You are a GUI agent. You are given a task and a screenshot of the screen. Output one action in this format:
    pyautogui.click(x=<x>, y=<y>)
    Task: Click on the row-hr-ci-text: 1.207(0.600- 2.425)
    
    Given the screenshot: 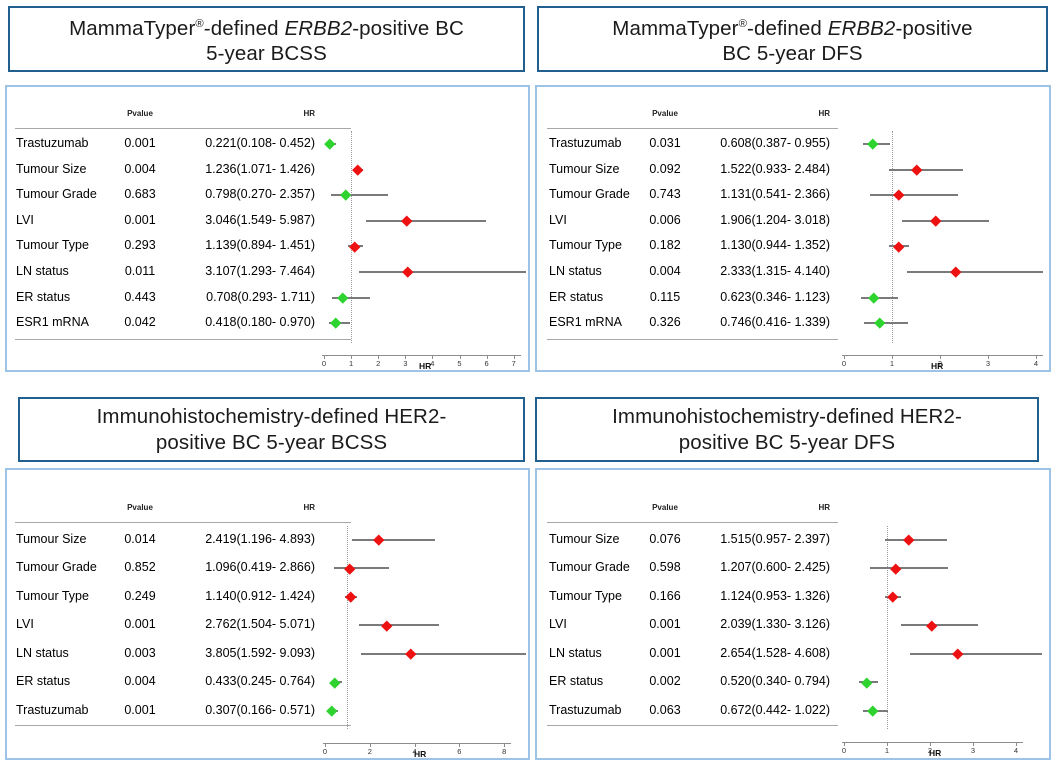 What is the action you would take?
    pyautogui.click(x=775, y=567)
    